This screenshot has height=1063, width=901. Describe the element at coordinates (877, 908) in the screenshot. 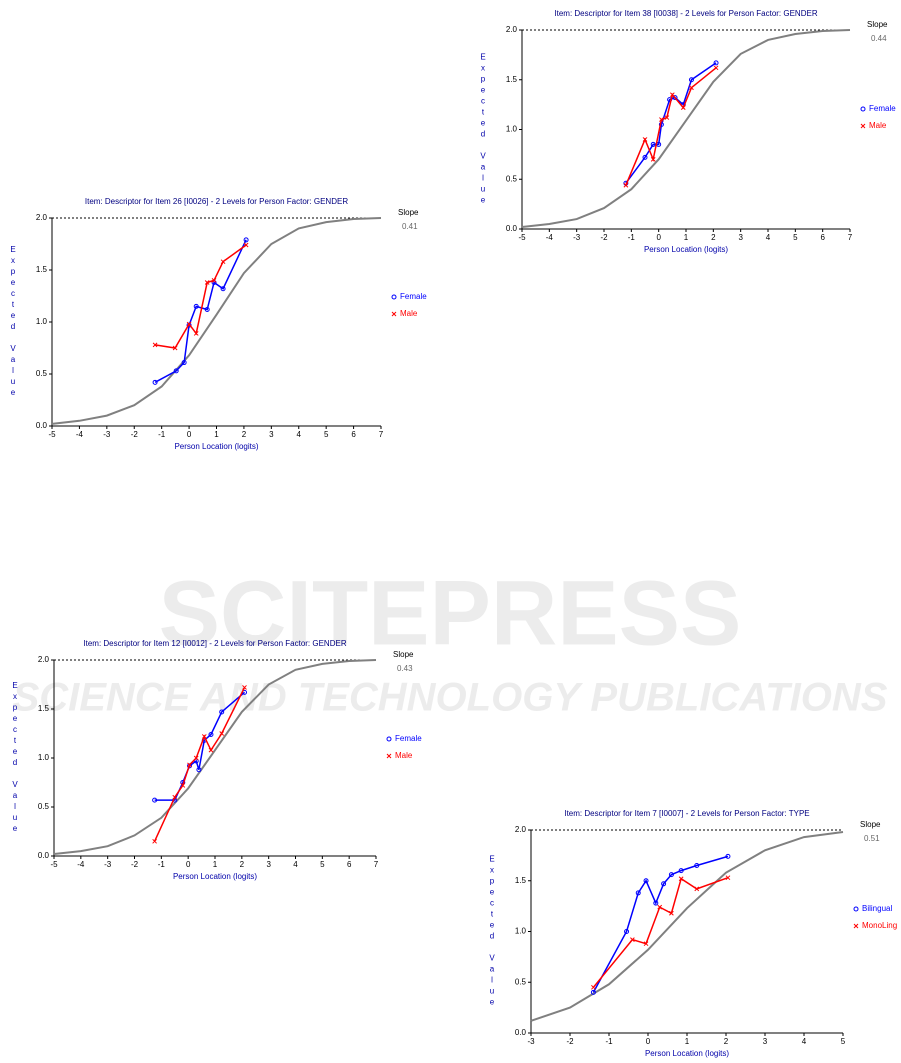

I see `legend-label: Bilingual` at that location.